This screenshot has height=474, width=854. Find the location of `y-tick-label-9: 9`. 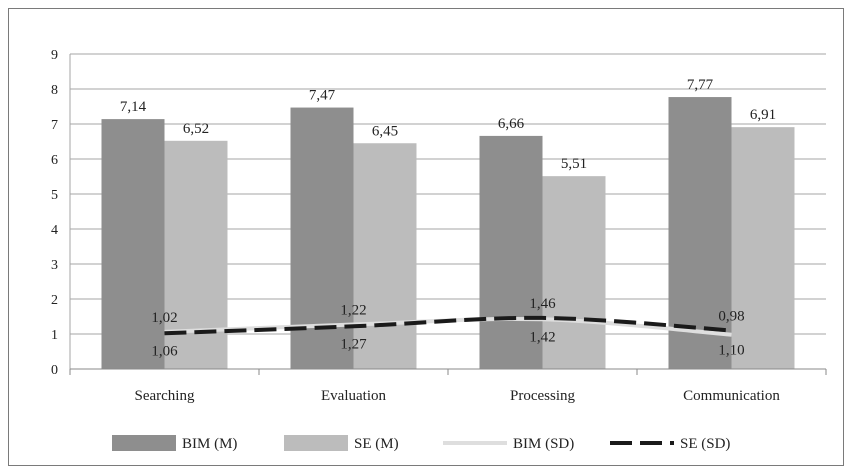

y-tick-label-9: 9 is located at coordinates (54, 55).